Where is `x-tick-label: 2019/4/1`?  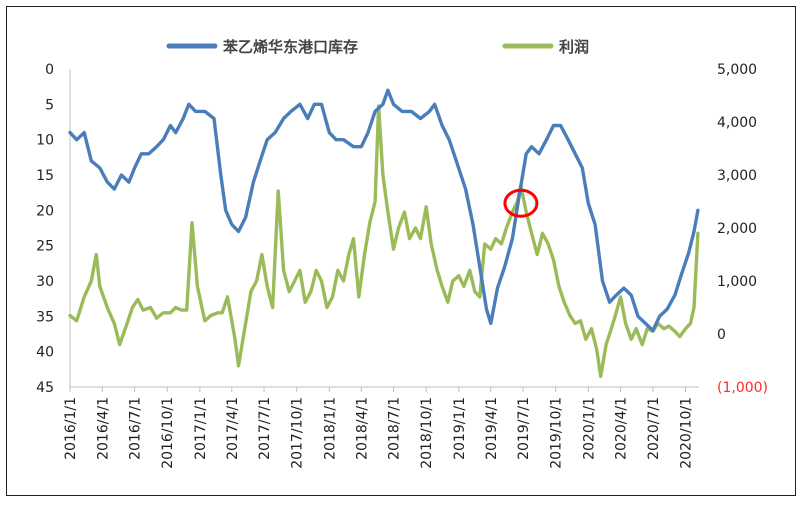 x-tick-label: 2019/4/1 is located at coordinates (492, 428).